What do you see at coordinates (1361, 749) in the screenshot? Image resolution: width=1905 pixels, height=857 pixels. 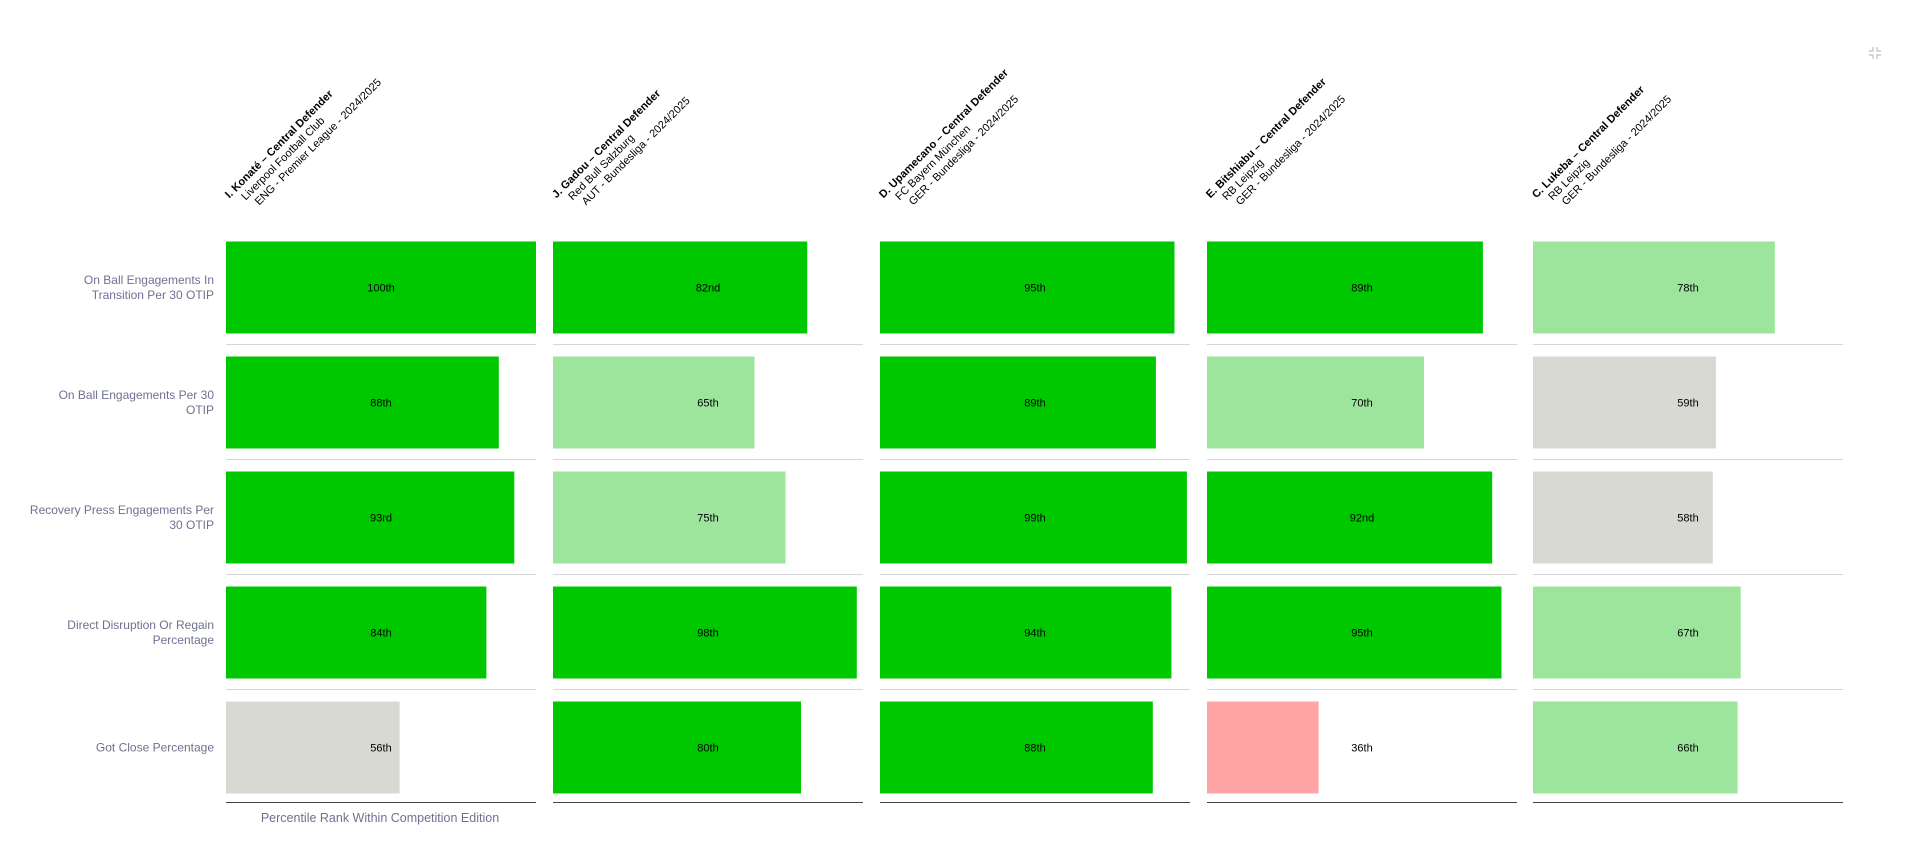 I see `bar-value-label: 36th` at bounding box center [1361, 749].